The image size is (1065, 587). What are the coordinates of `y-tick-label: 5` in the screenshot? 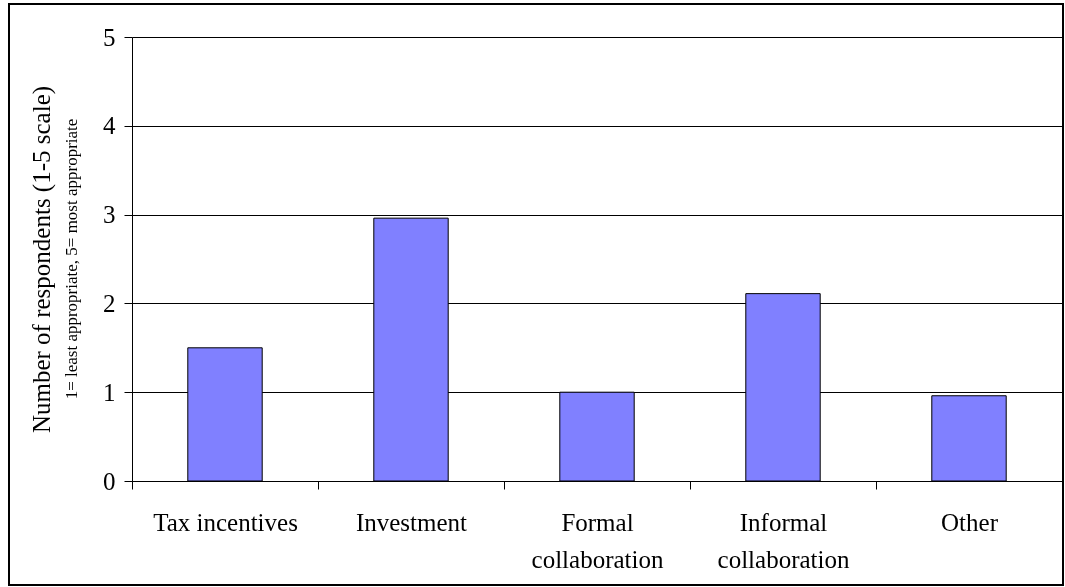 It's located at (109, 37).